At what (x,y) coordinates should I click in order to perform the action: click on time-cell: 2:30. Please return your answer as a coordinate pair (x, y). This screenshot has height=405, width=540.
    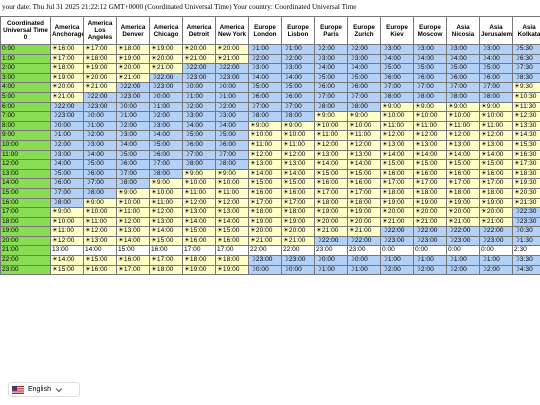
    Looking at the image, I should click on (526, 251).